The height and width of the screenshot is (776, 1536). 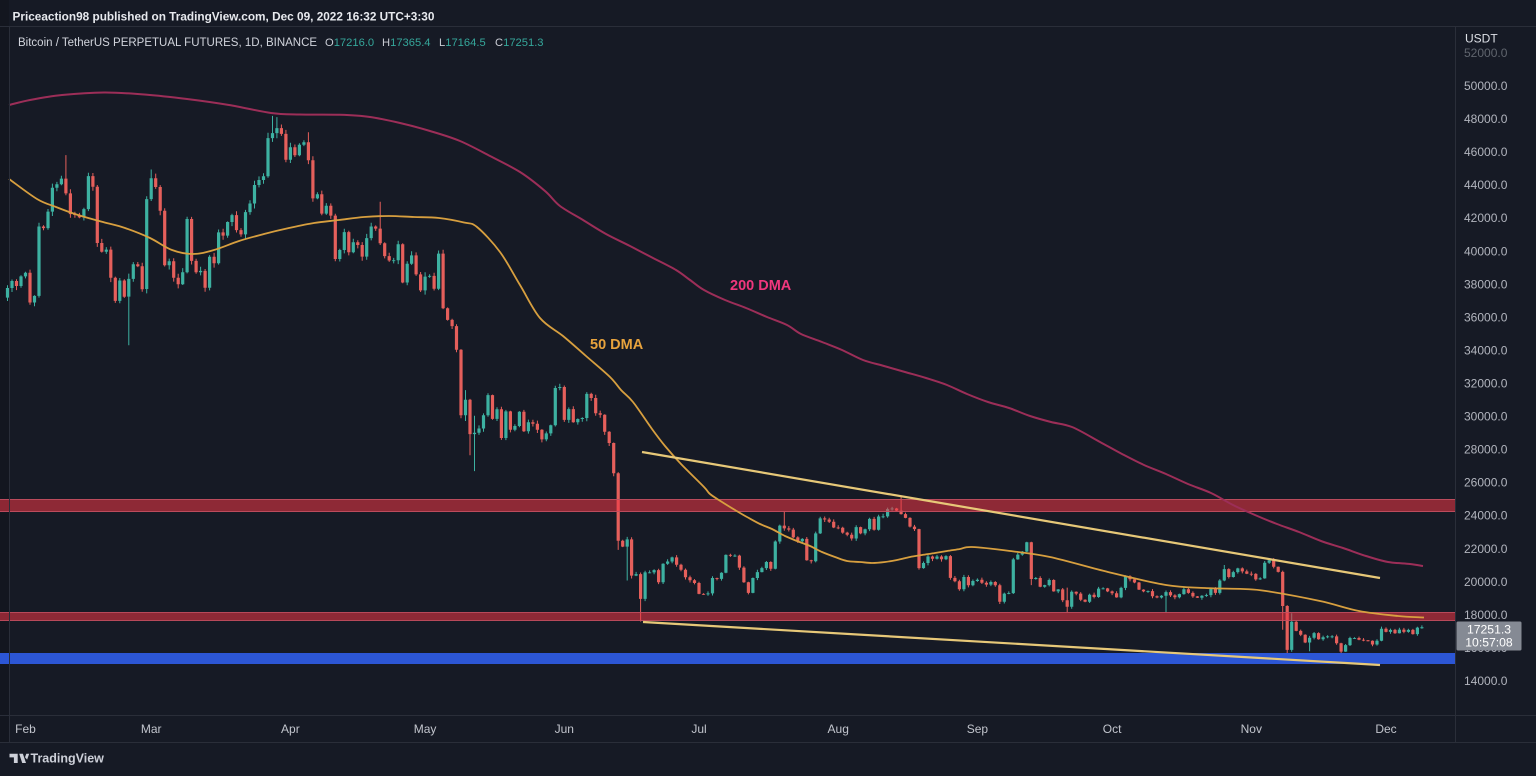 I want to click on svg-text: Aug, so click(x=838, y=729).